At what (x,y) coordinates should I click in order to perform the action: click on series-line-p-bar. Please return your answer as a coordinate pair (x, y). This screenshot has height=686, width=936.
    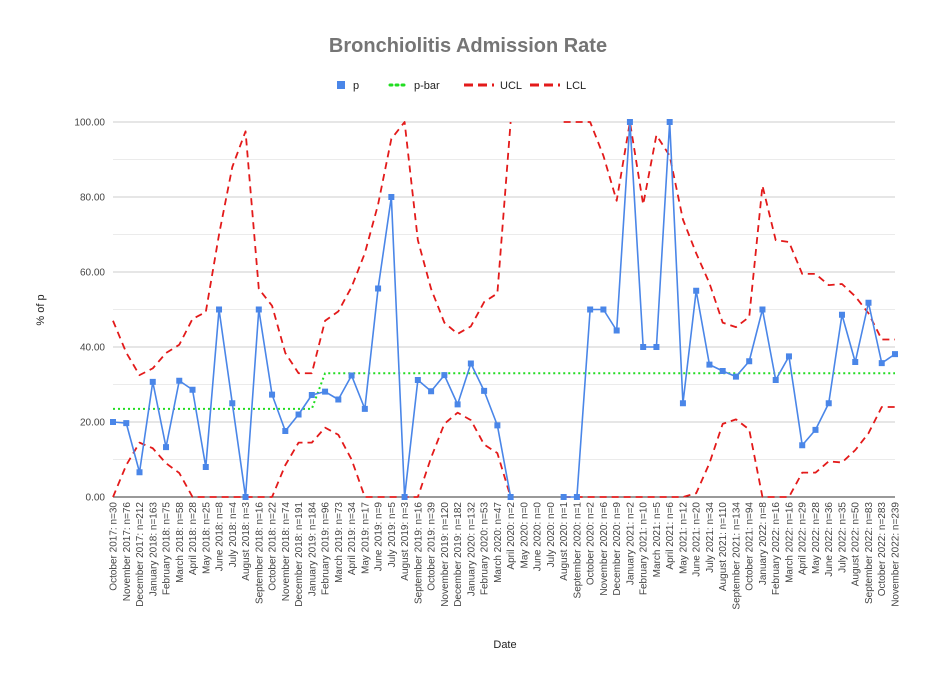
    Looking at the image, I should click on (504, 391).